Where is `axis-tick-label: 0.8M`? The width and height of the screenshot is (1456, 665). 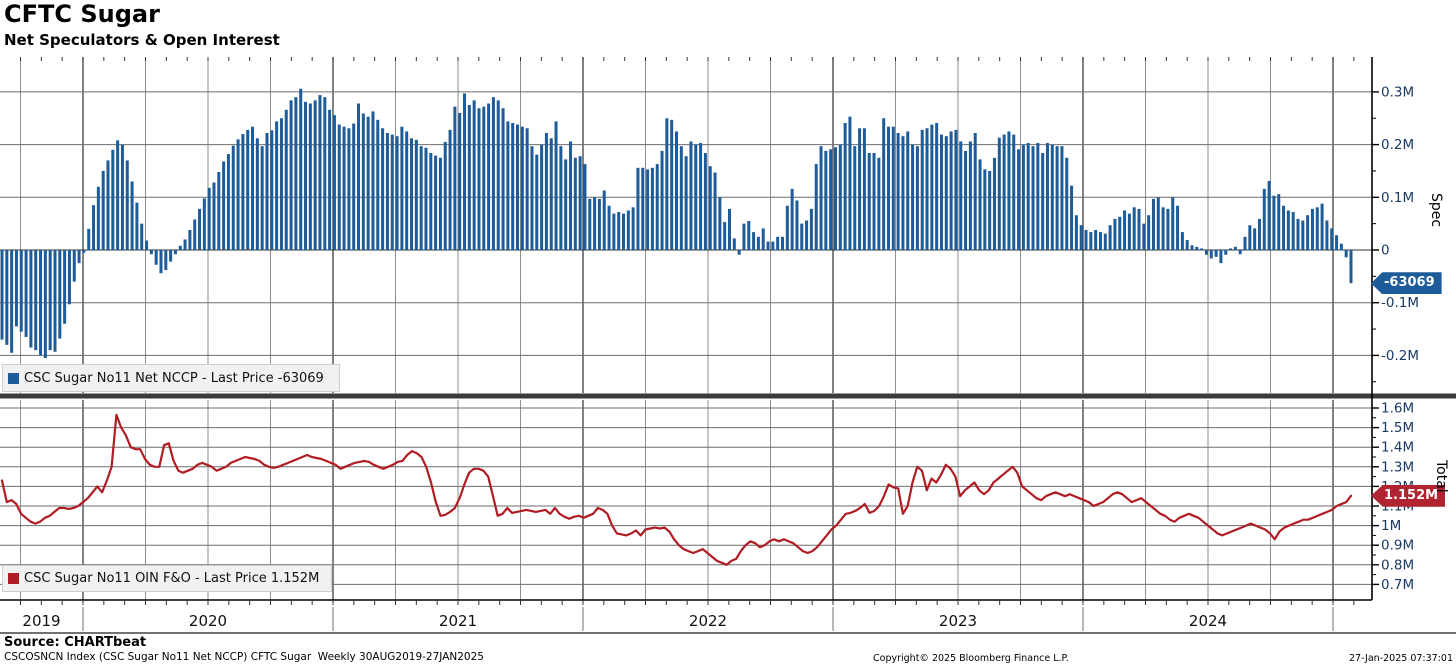 axis-tick-label: 0.8M is located at coordinates (1397, 565).